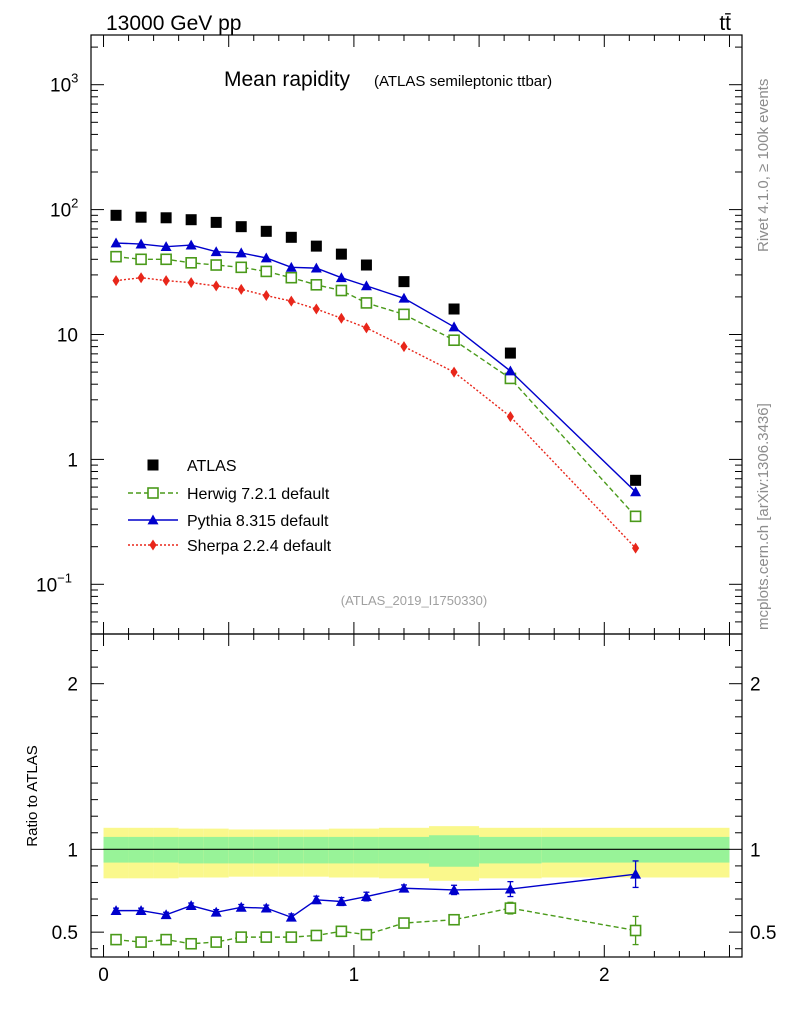 Image resolution: width=786 pixels, height=1024 pixels. What do you see at coordinates (414, 600) in the screenshot?
I see `analysis-watermark: (ATLAS_2019_I1750330)` at bounding box center [414, 600].